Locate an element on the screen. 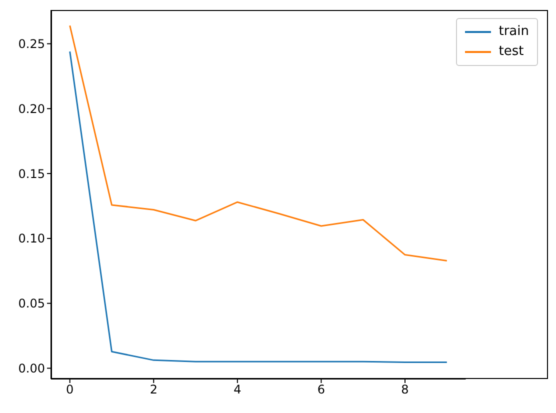  y-tick-label: 0.10 is located at coordinates (31, 239).